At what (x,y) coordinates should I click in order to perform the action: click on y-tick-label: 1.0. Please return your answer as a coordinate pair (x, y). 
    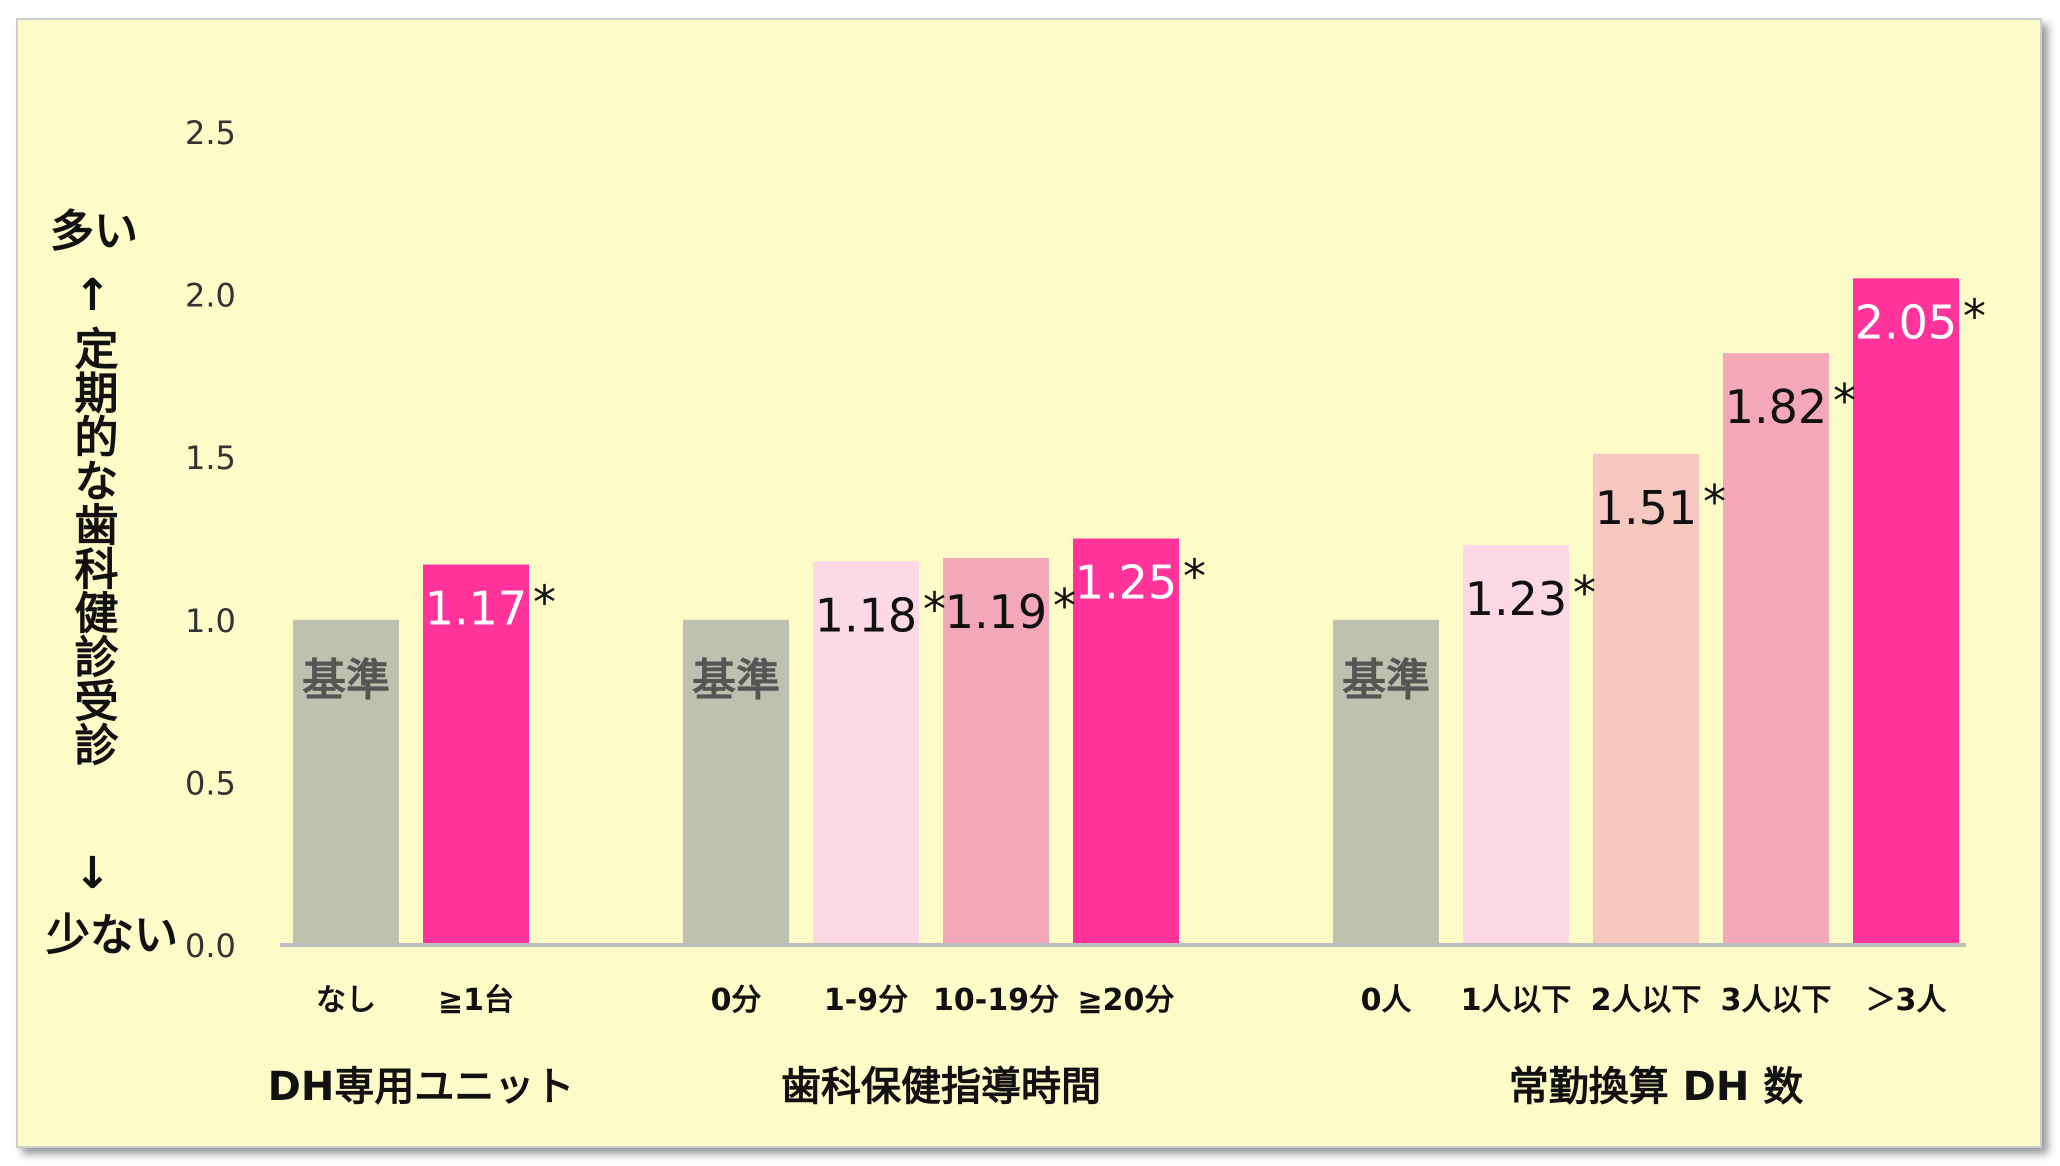
    Looking at the image, I should click on (210, 621).